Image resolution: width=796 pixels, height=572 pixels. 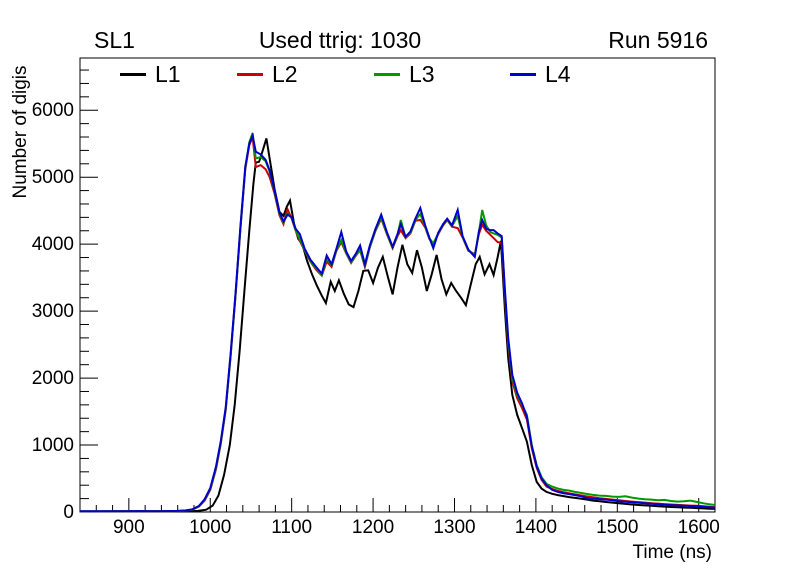 What do you see at coordinates (53, 110) in the screenshot?
I see `y-tick-label: 6000` at bounding box center [53, 110].